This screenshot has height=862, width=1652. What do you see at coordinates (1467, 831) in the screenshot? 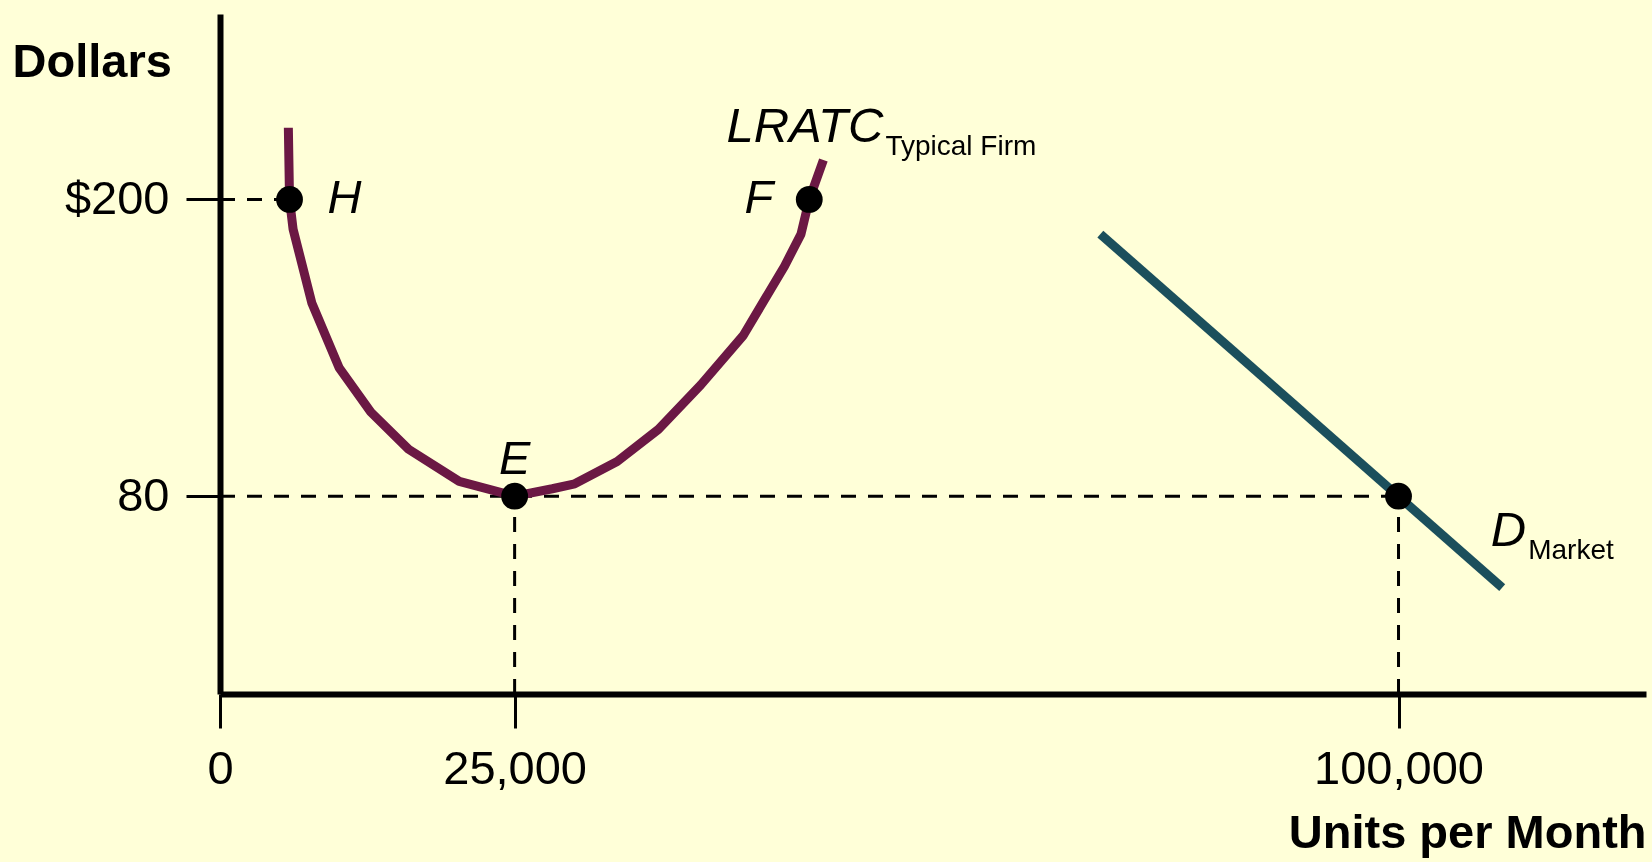
I see `x-axis-title: Units per Month` at bounding box center [1467, 831].